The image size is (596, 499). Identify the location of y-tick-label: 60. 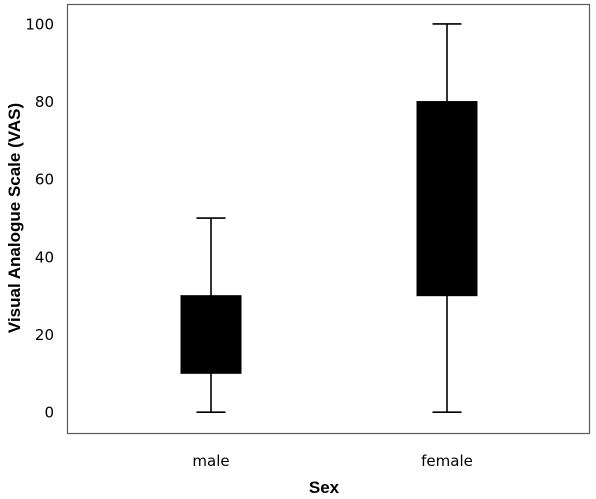
(44, 180).